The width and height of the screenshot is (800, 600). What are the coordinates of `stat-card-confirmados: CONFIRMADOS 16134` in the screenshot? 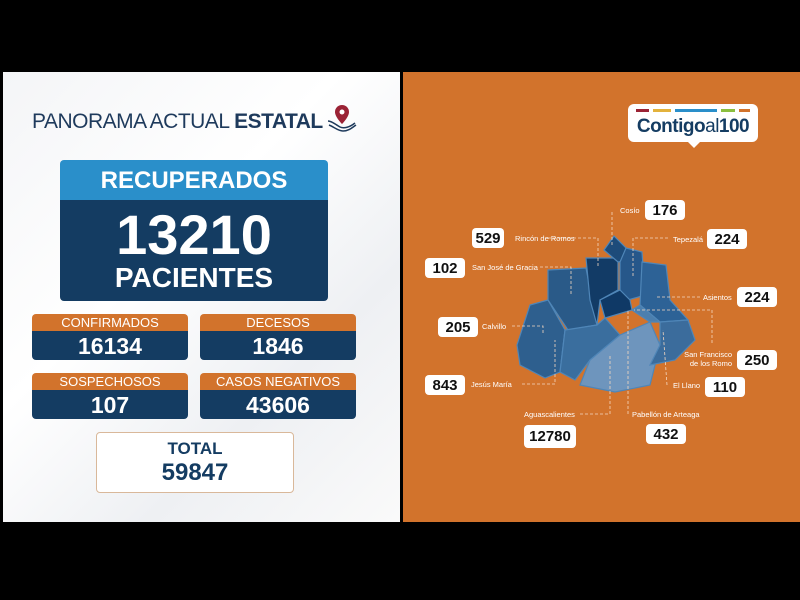 It's located at (110, 337).